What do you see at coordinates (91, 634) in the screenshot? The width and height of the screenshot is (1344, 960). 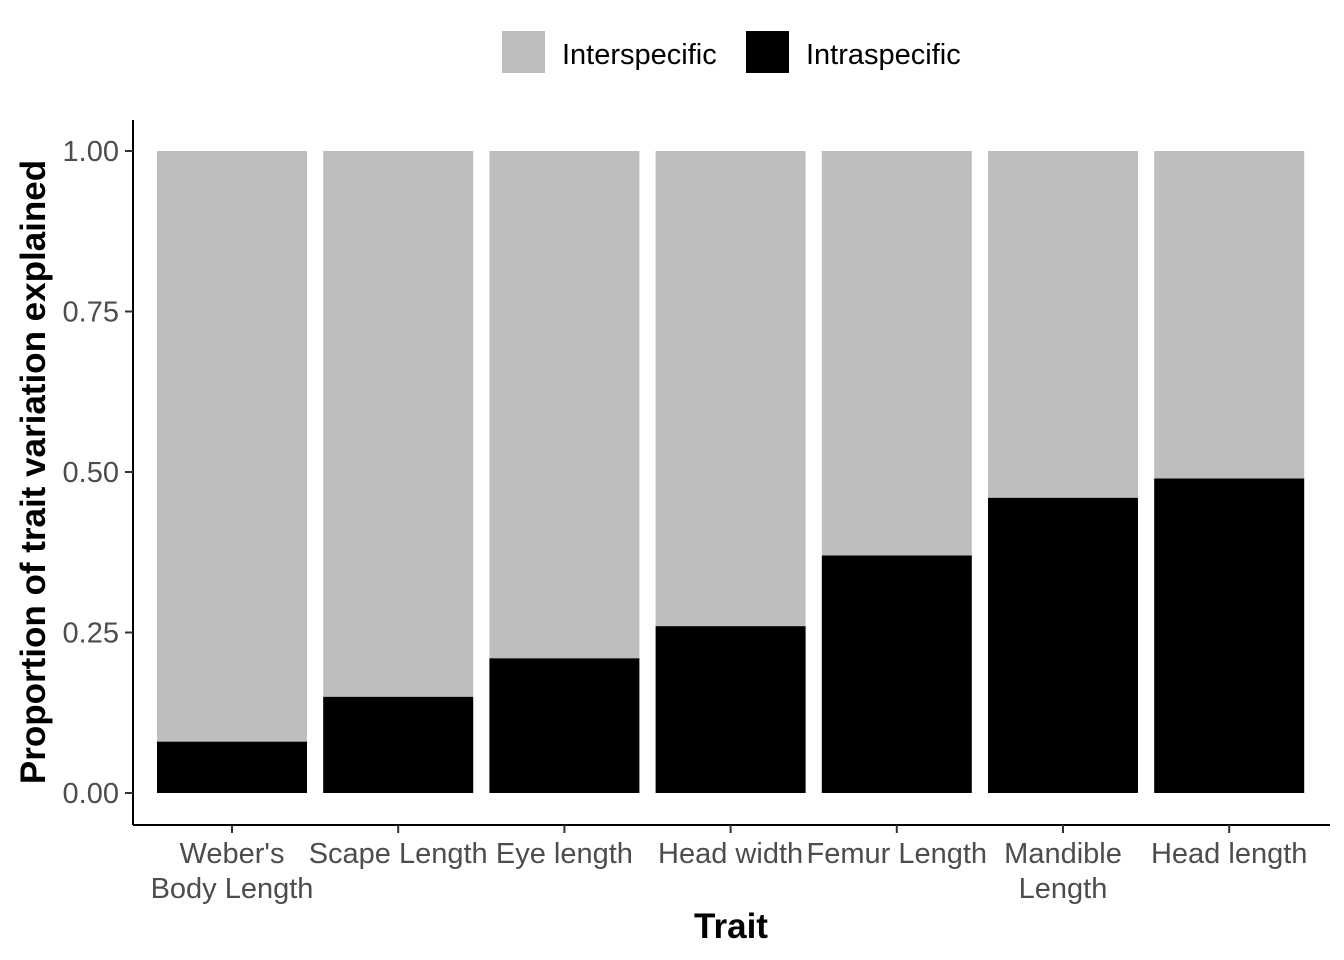 I see `y-tick-label: 0.25` at bounding box center [91, 634].